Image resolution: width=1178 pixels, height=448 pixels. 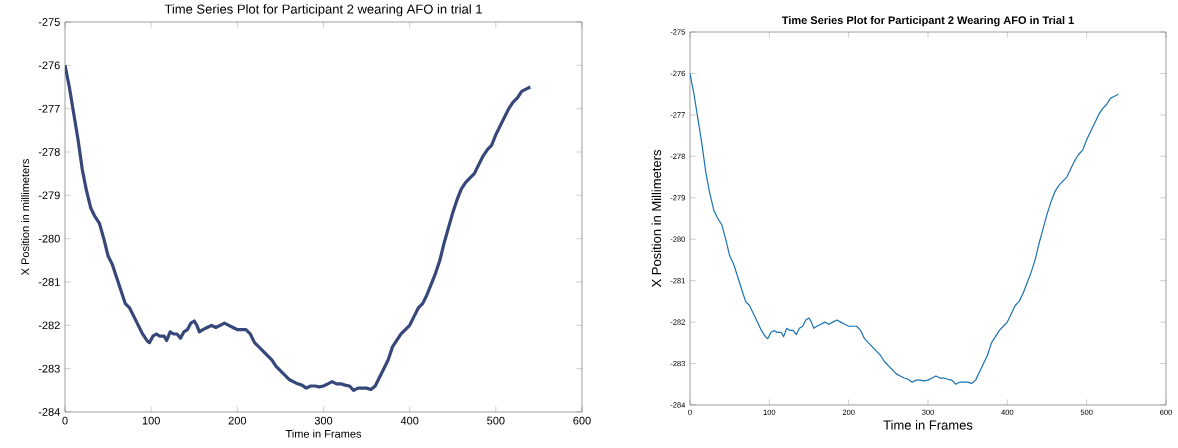 I want to click on x-tick-label: 0, so click(x=65, y=420).